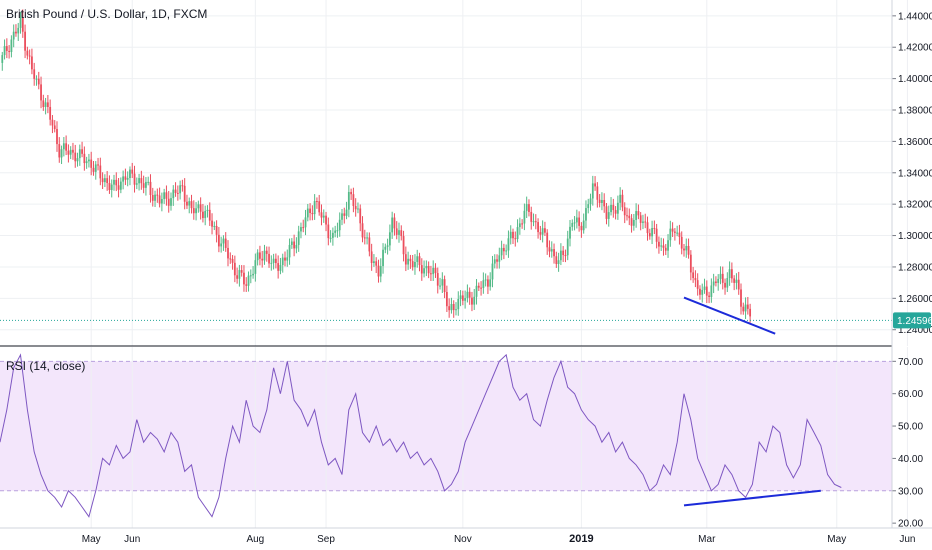 The width and height of the screenshot is (932, 550). Describe the element at coordinates (915, 173) in the screenshot. I see `price-axis-tick-label: 1.34000` at that location.